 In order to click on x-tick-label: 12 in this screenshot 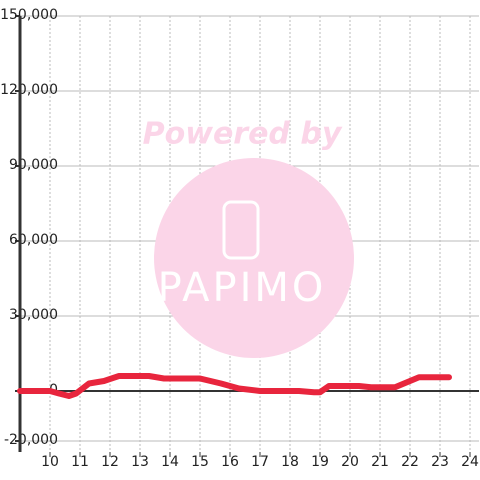, I will do `click(110, 462)`.